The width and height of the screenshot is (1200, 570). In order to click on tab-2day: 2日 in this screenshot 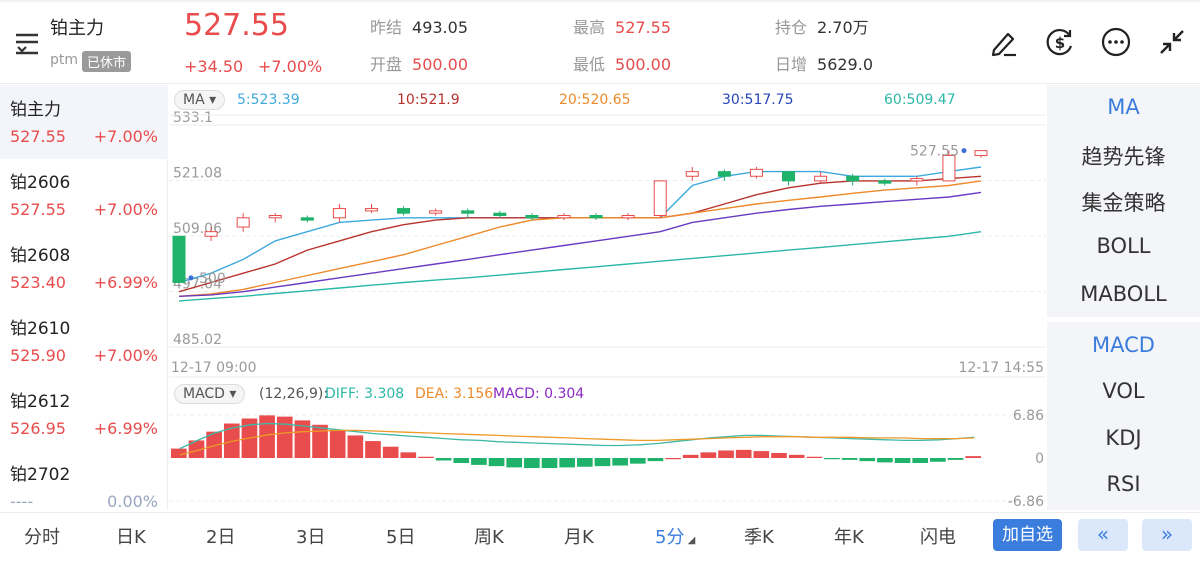, I will do `click(221, 537)`.